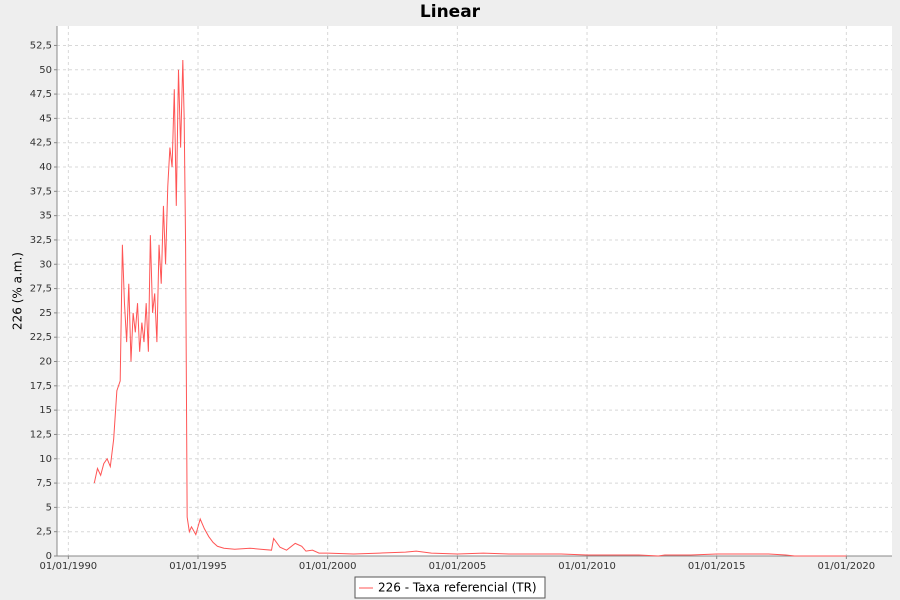  I want to click on y-tick-label: 52,5, so click(41, 45).